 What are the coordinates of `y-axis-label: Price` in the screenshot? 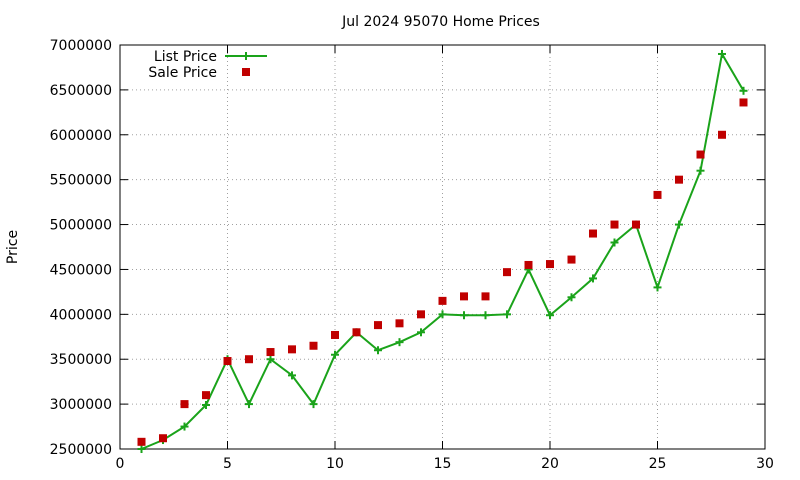 It's located at (13, 247).